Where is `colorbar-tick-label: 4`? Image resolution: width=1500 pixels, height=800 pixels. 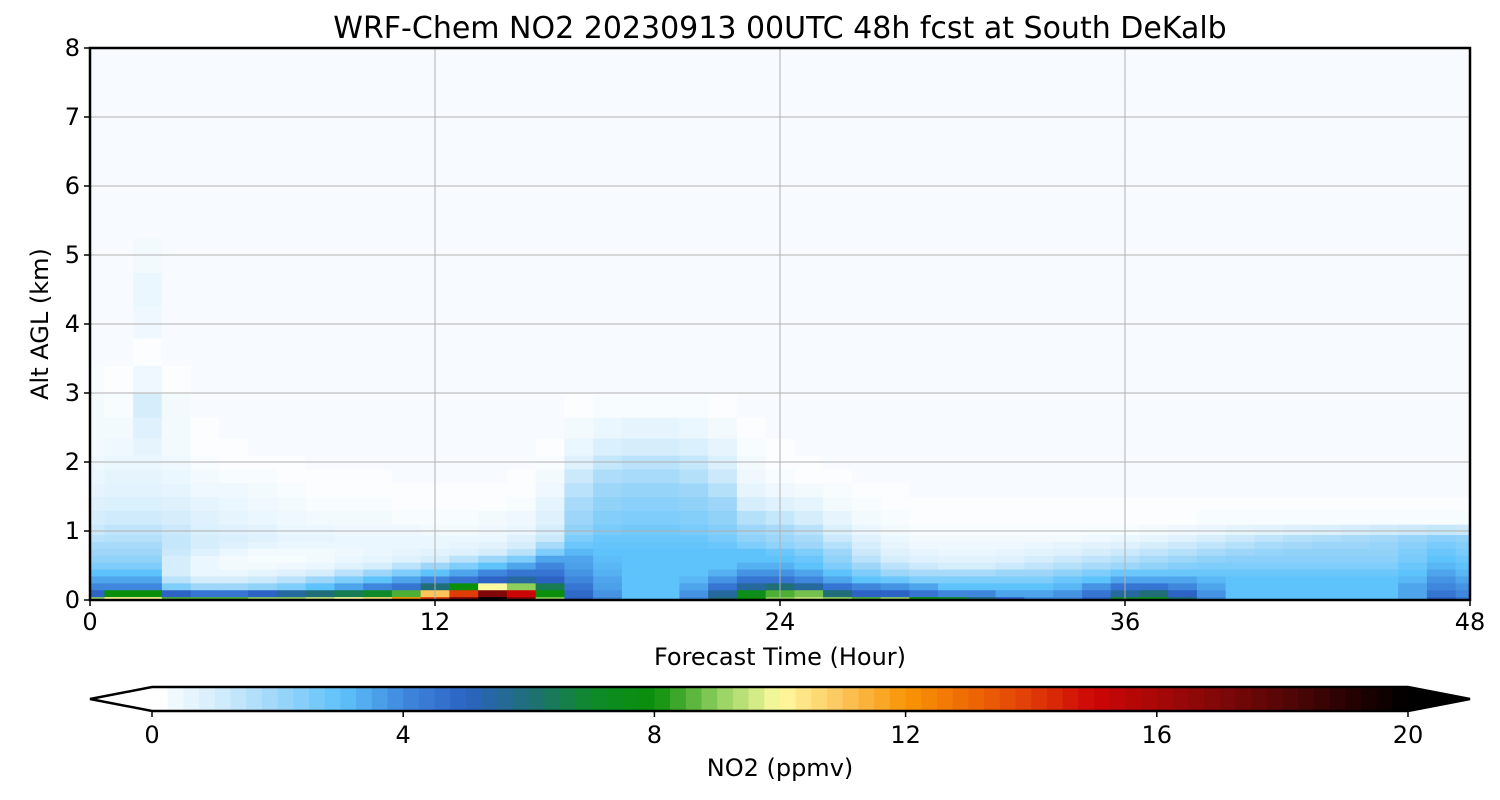 colorbar-tick-label: 4 is located at coordinates (403, 735).